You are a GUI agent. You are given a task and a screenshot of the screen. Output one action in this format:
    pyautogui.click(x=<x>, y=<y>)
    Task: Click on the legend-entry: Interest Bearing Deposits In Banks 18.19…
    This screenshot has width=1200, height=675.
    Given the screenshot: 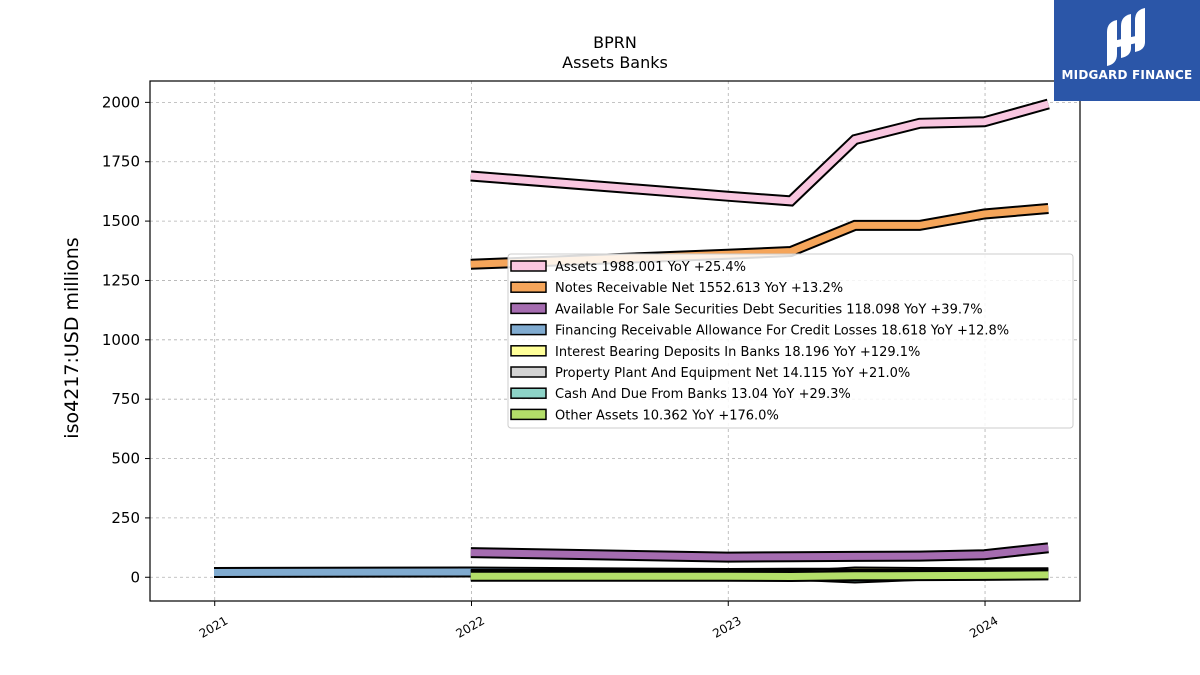 What is the action you would take?
    pyautogui.click(x=737, y=352)
    